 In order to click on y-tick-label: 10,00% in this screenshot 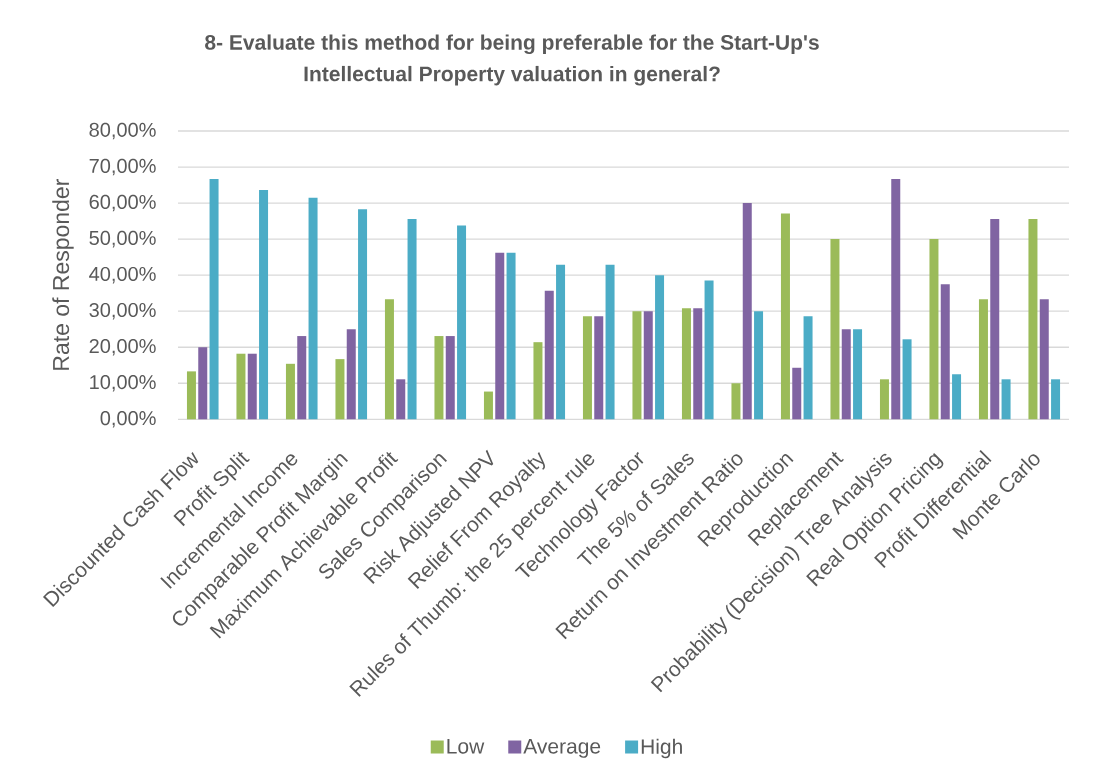, I will do `click(123, 383)`.